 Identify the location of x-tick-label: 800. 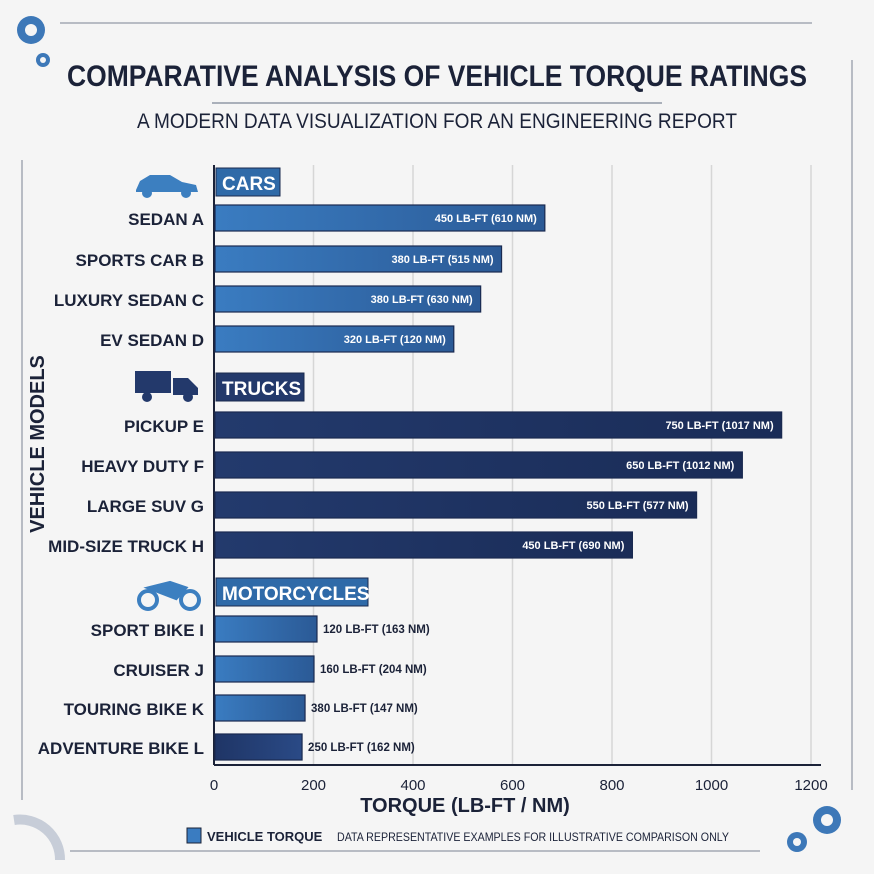
(611, 785).